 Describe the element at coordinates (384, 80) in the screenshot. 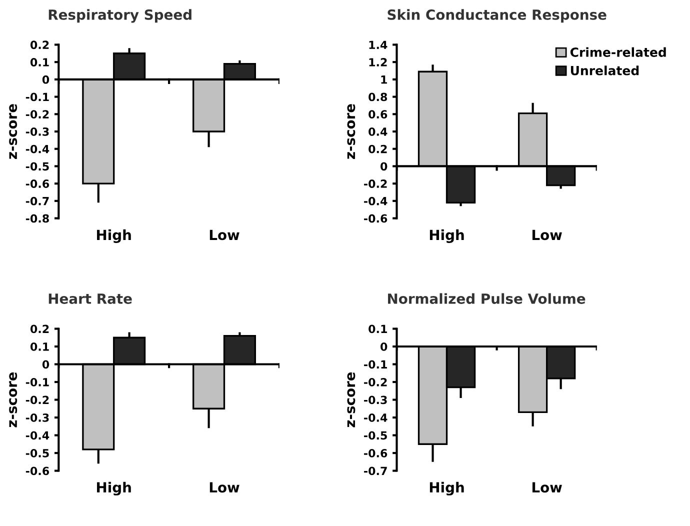

I see `y-tick-label: 1` at that location.